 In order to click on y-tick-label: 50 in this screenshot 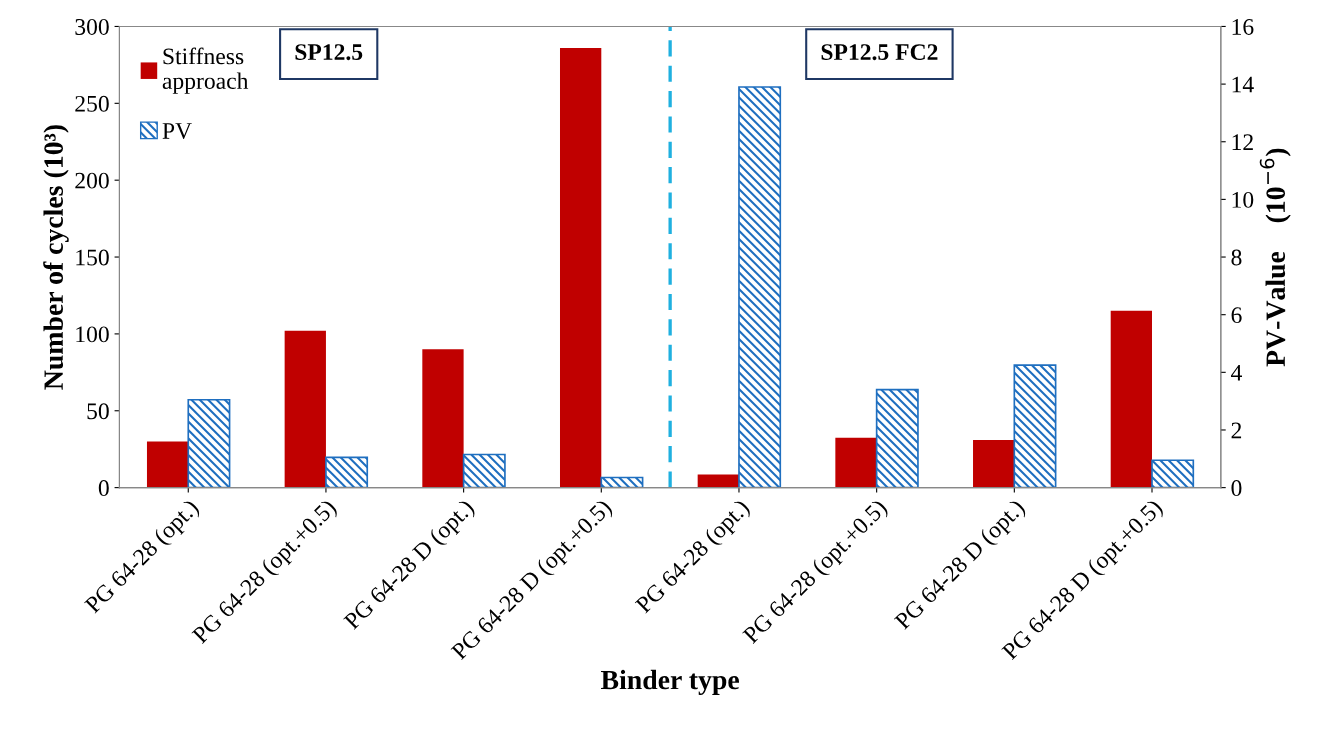, I will do `click(98, 411)`.